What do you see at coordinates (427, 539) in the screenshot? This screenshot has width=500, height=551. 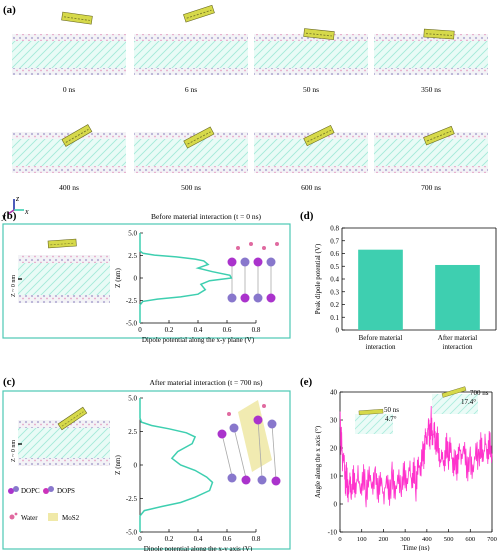 I see `x-tick-label: 400` at bounding box center [427, 539].